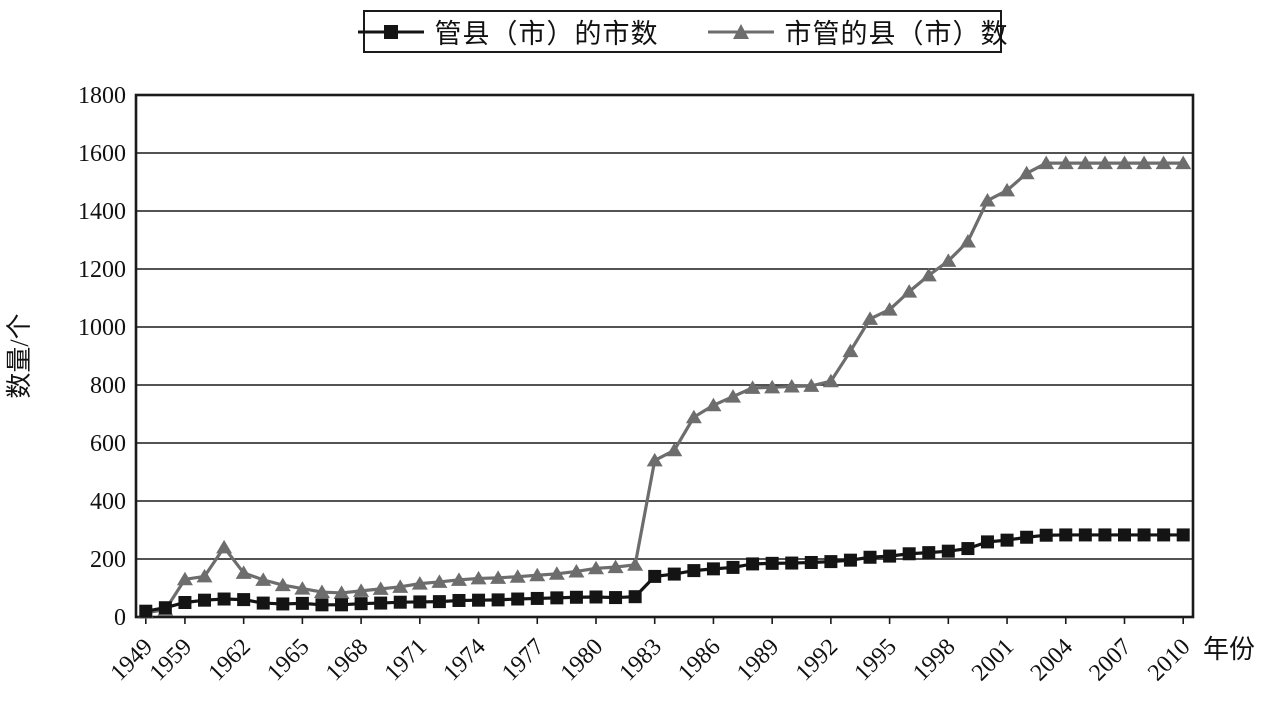 The image size is (1280, 705). What do you see at coordinates (523, 660) in the screenshot?
I see `x-tick-label: 1977` at bounding box center [523, 660].